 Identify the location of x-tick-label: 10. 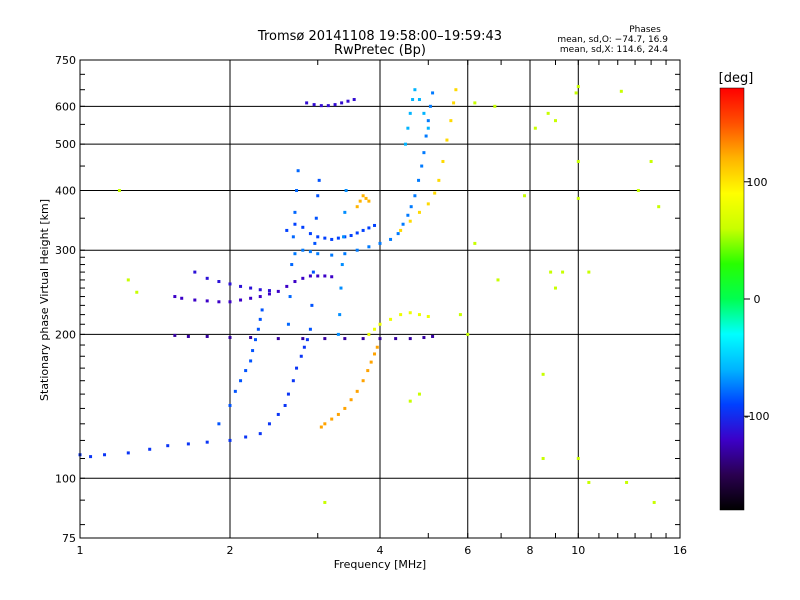
(578, 550).